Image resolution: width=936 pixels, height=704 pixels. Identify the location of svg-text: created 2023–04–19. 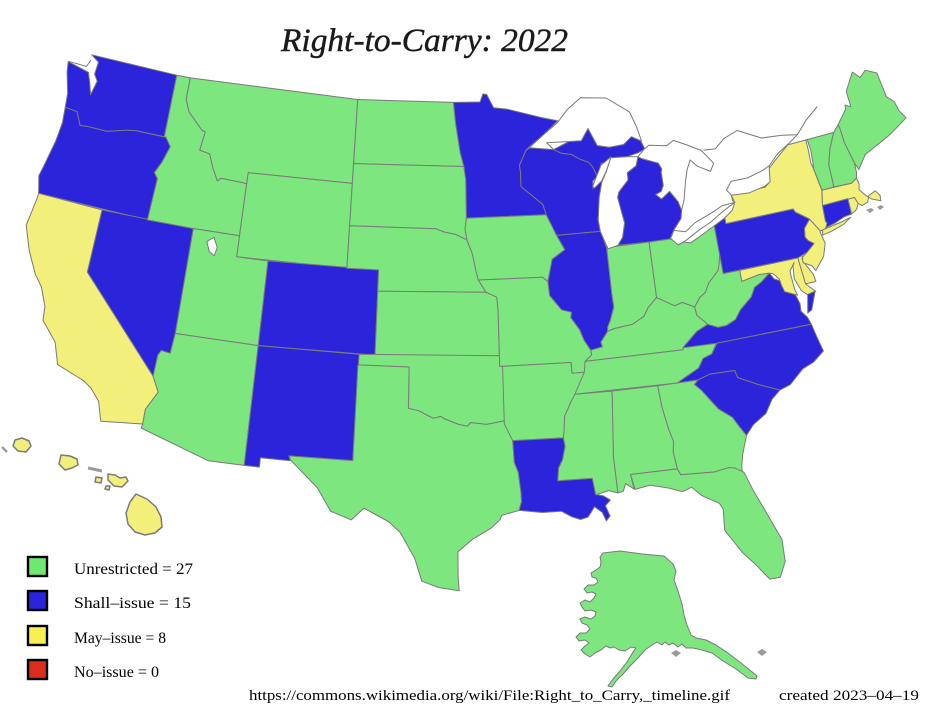
(849, 696).